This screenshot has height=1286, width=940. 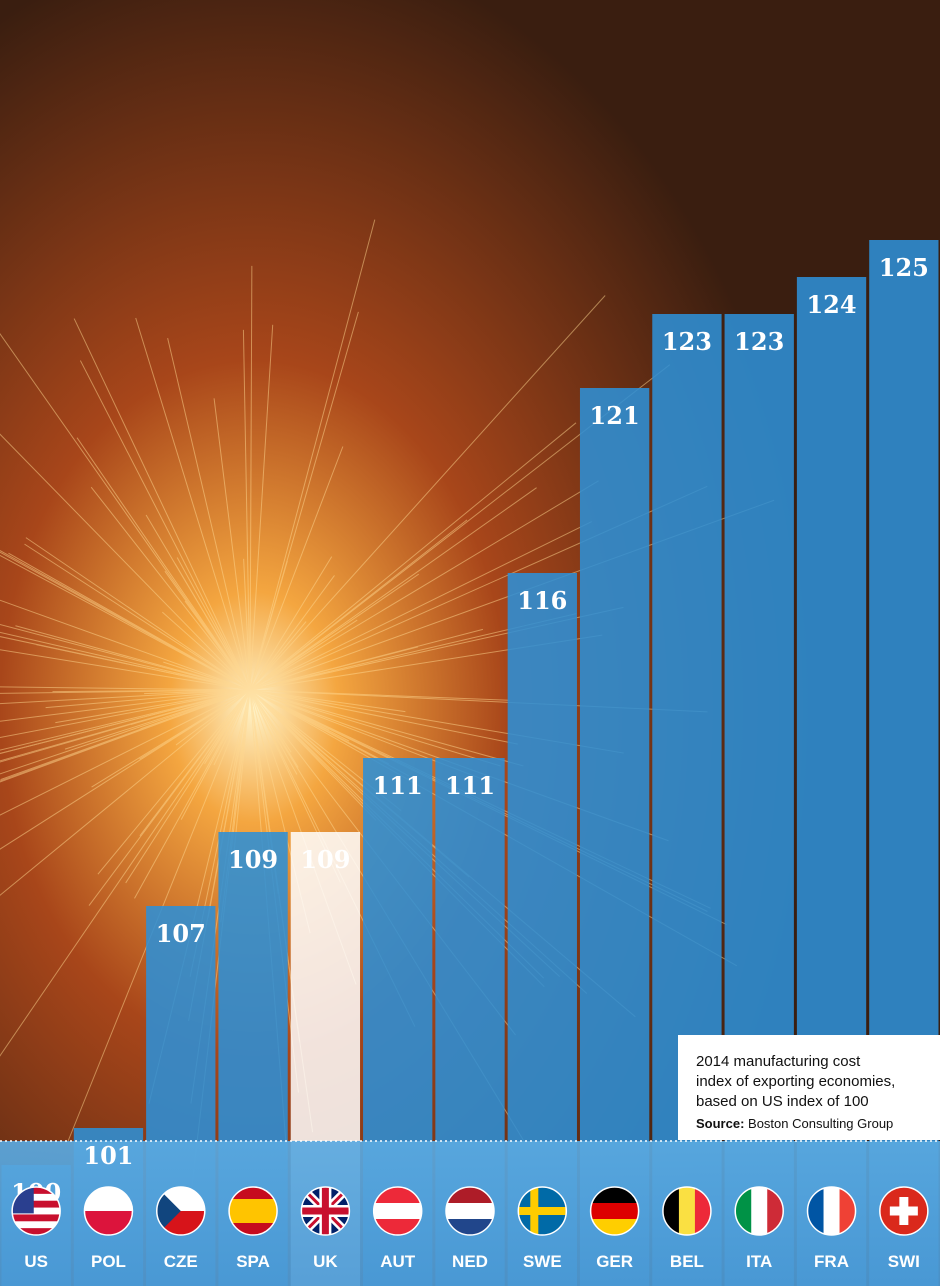 I want to click on category-label: ITA, so click(x=759, y=1261).